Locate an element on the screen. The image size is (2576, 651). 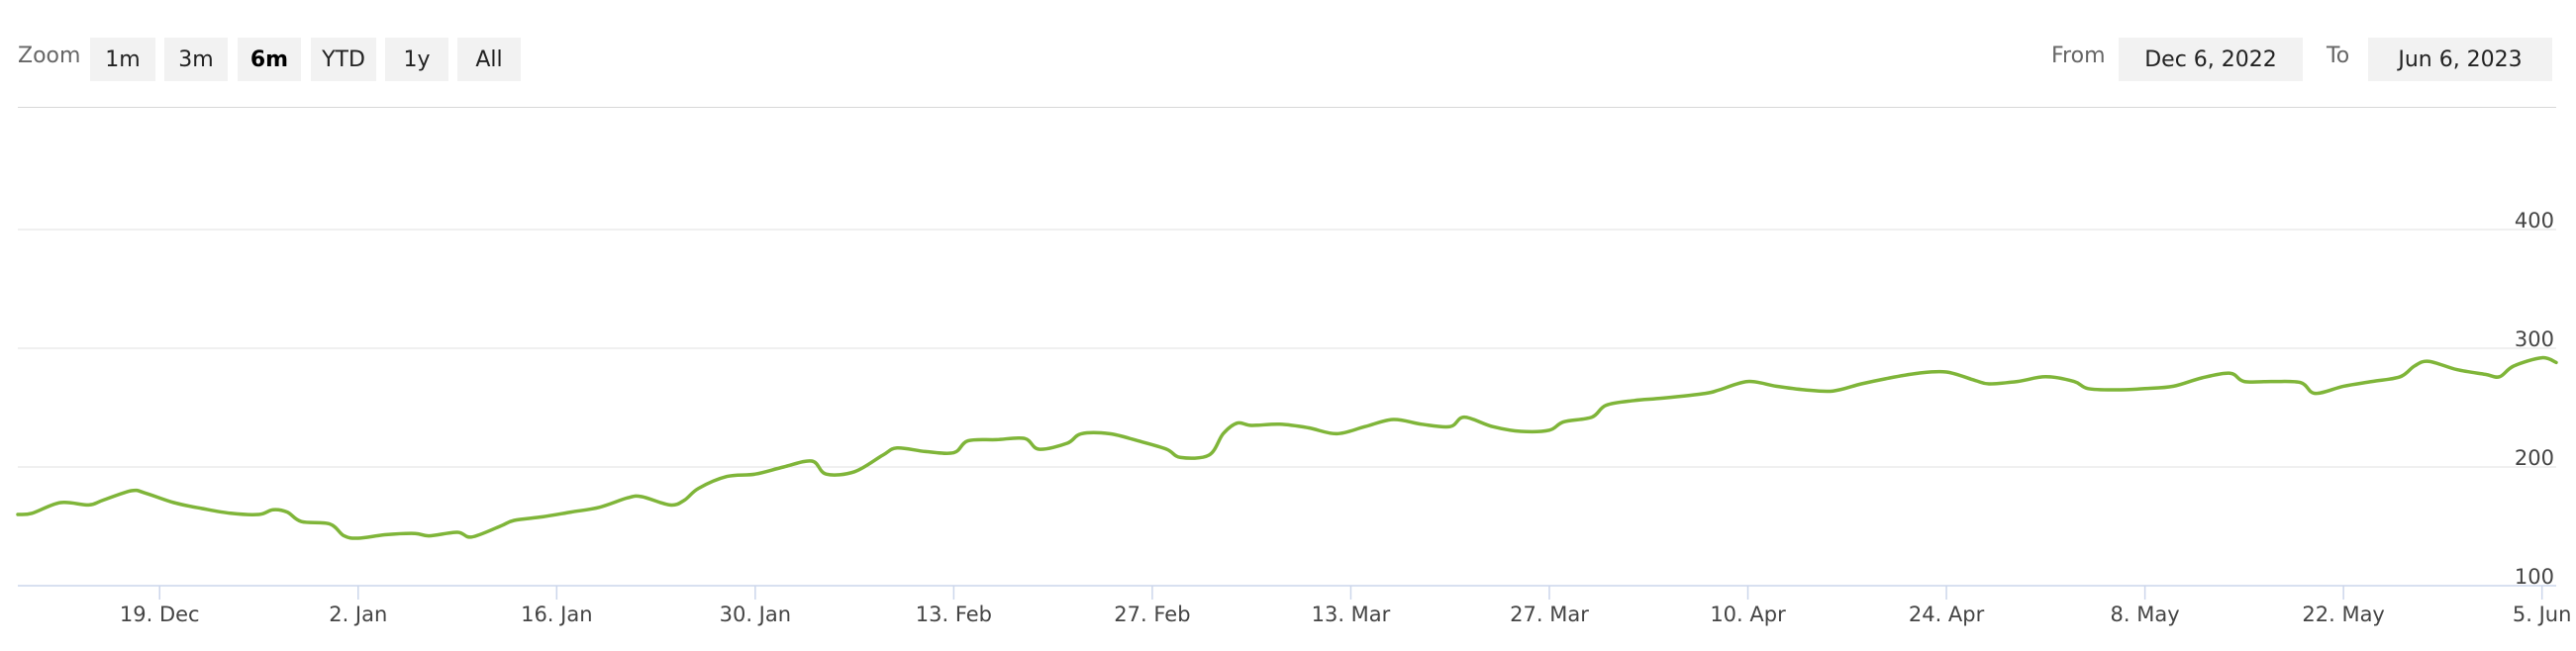
zoom-ytd-button: YTD is located at coordinates (344, 59).